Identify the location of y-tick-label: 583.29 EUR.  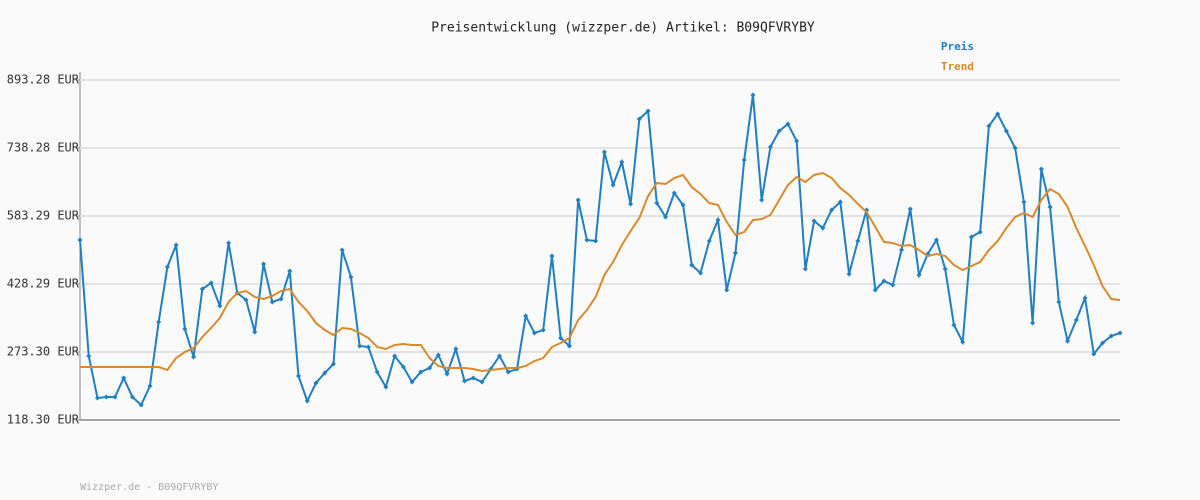
(43, 215).